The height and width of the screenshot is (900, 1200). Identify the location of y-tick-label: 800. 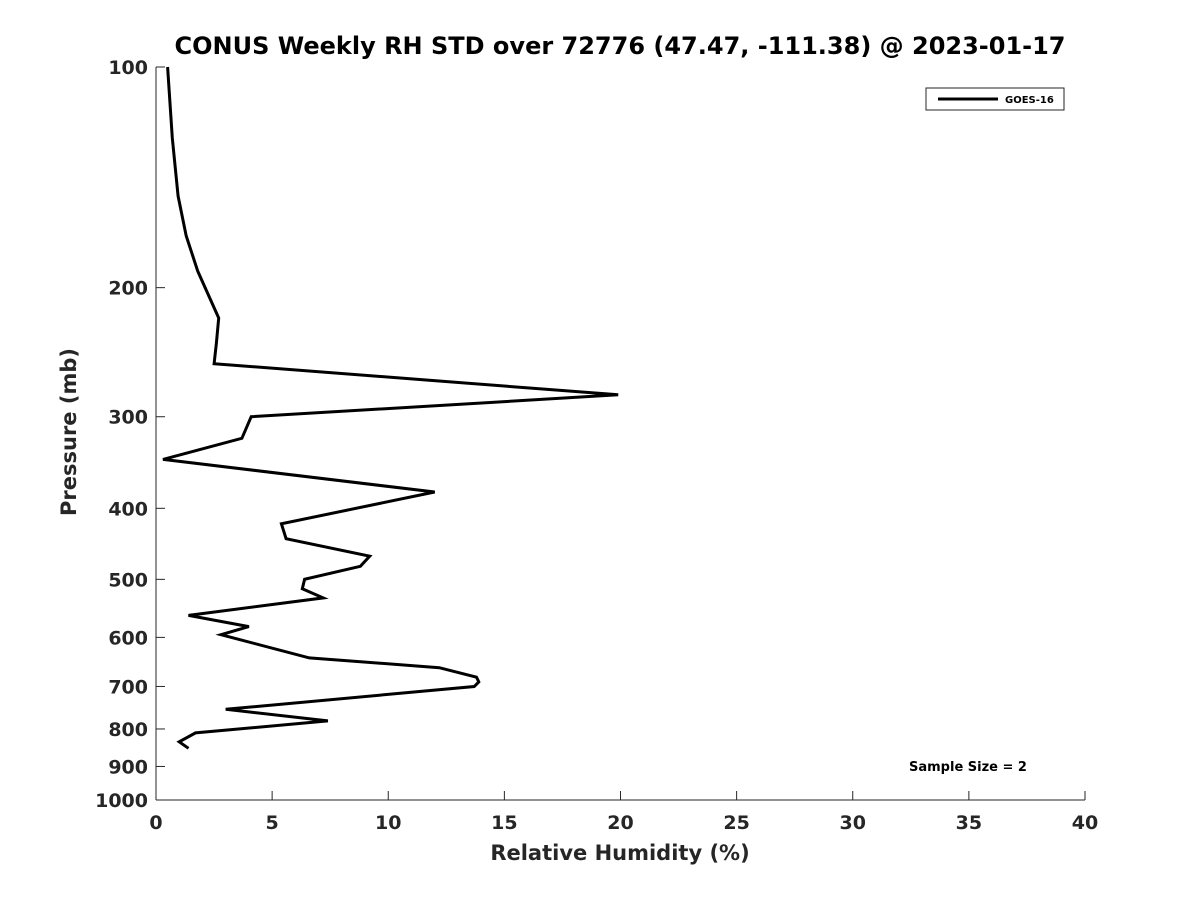
(128, 730).